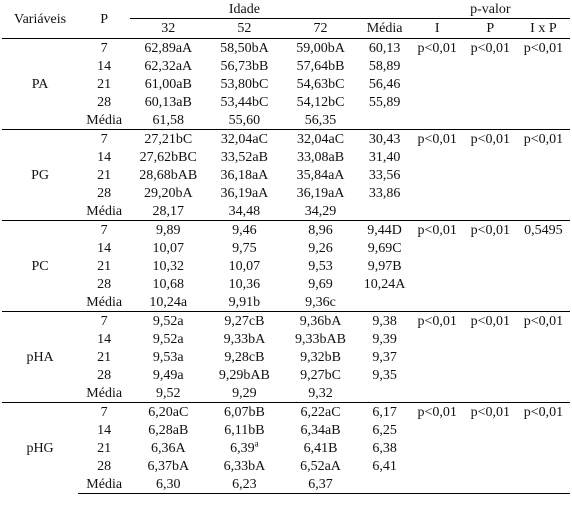  What do you see at coordinates (320, 320) in the screenshot?
I see `age-72-cell: 9,36bA` at bounding box center [320, 320].